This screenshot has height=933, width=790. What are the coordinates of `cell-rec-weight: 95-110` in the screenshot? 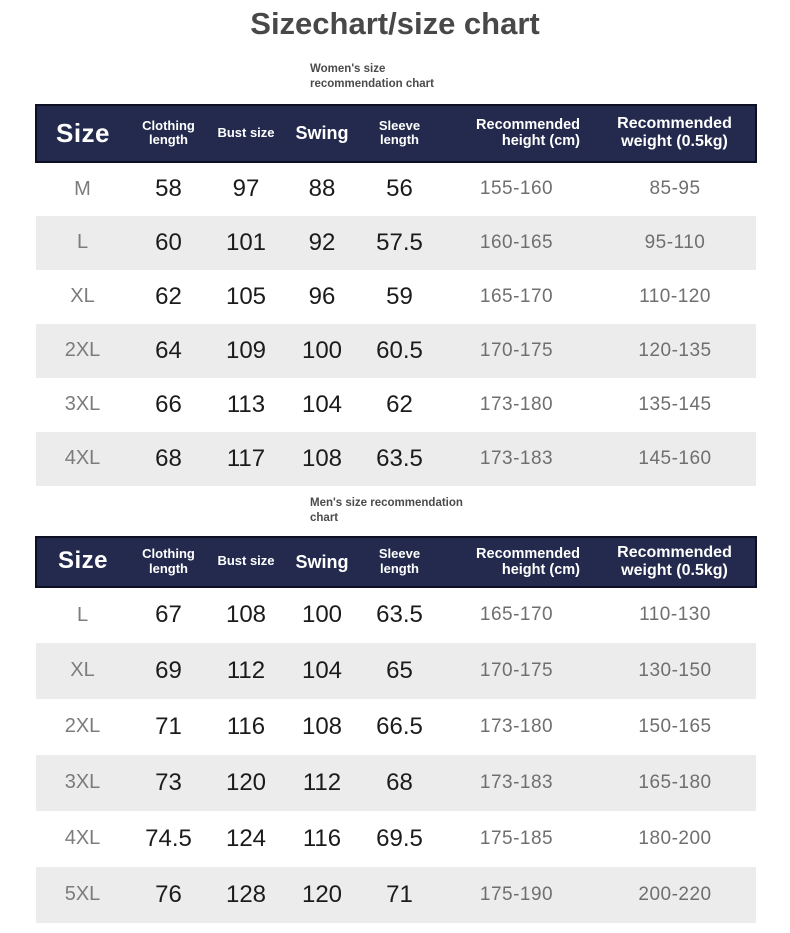 It's located at (675, 242).